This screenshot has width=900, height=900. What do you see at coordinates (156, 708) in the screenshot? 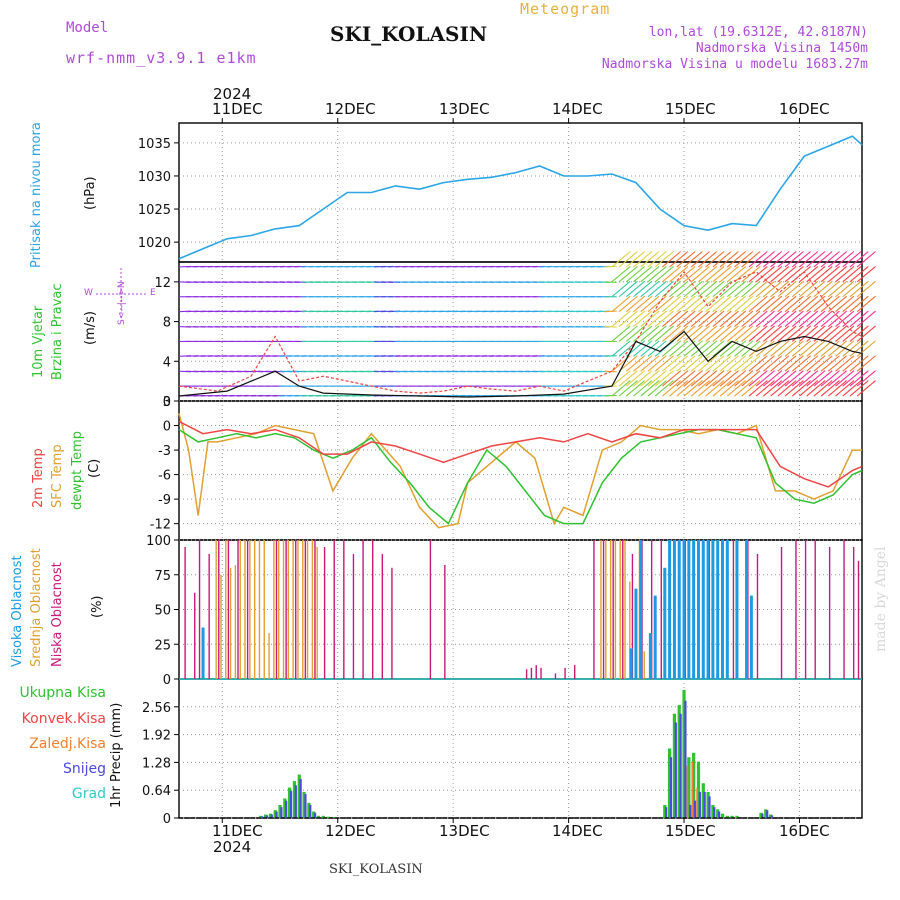
I see `precip-tick-label: 2.56` at bounding box center [156, 708].